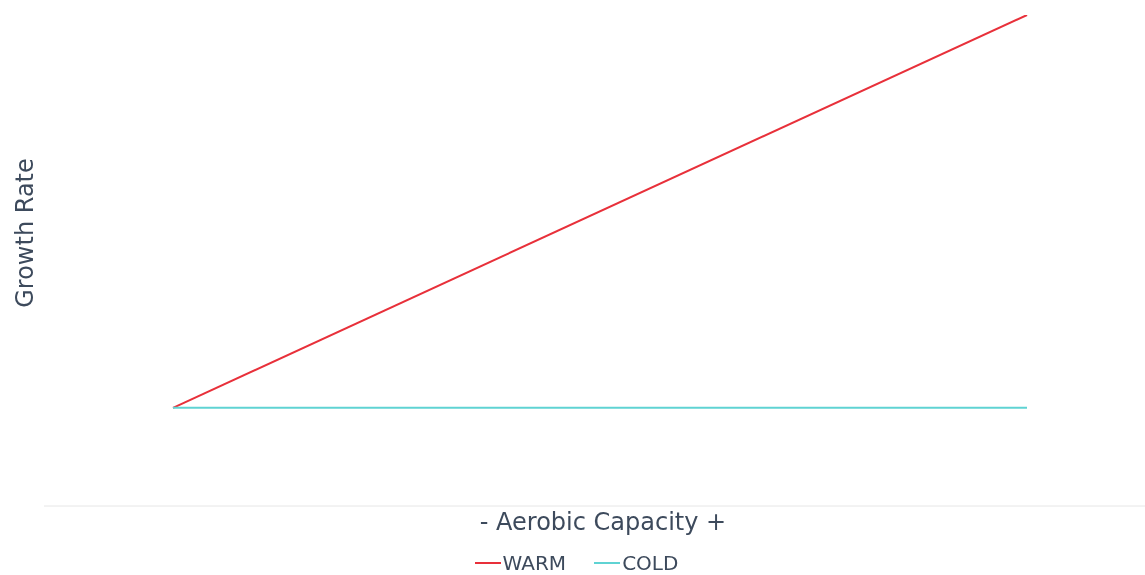 This screenshot has height=575, width=1145. I want to click on x-axis-title: - Aerobic Capacity +, so click(603, 522).